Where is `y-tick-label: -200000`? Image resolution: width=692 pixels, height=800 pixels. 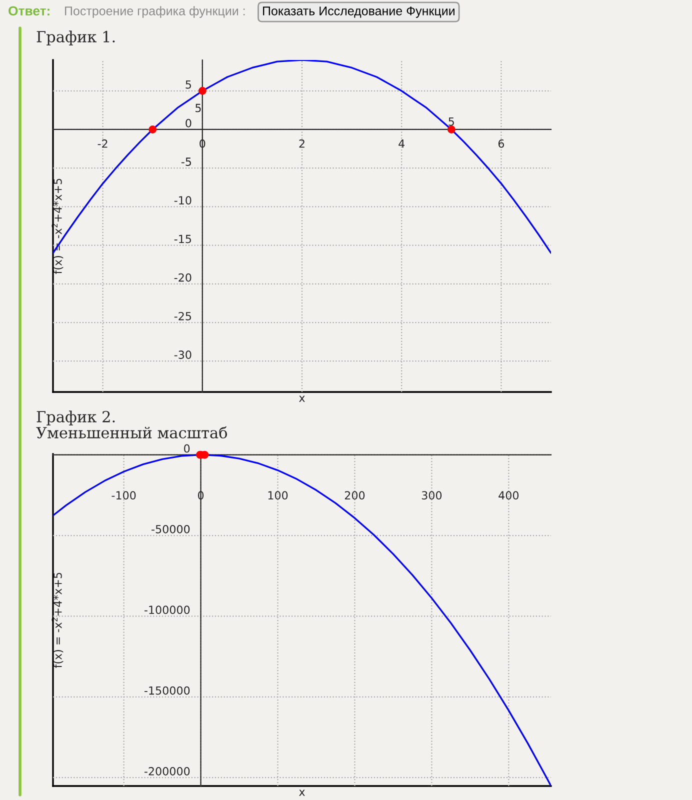 y-tick-label: -200000 is located at coordinates (167, 771).